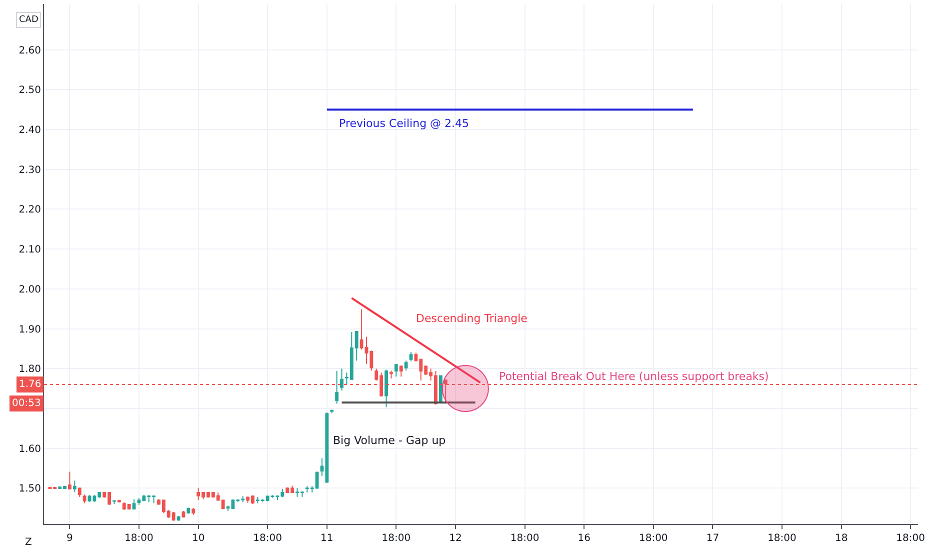 This screenshot has width=932, height=550. I want to click on x-tick-label: 12, so click(455, 538).